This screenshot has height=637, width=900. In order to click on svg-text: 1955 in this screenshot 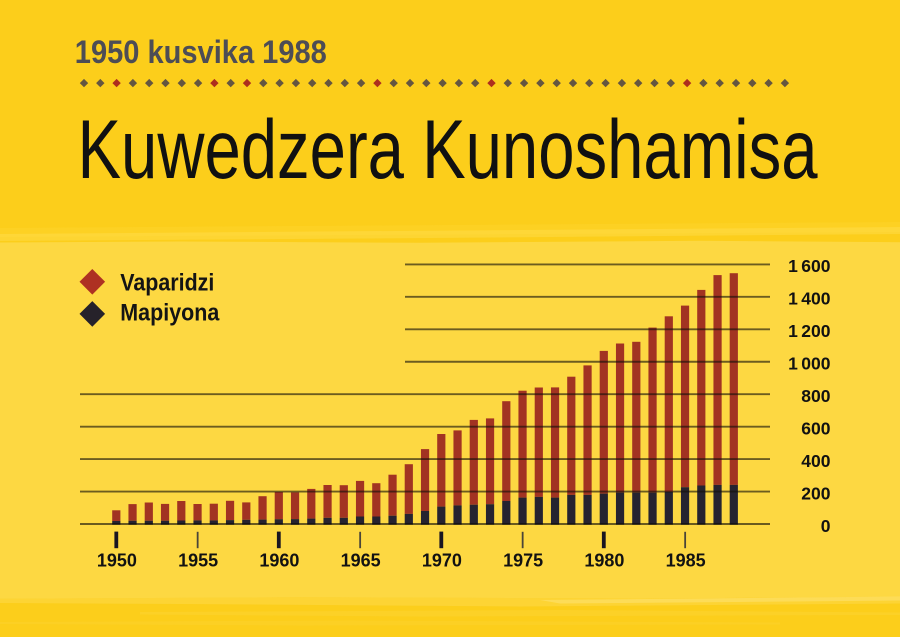, I will do `click(198, 561)`.